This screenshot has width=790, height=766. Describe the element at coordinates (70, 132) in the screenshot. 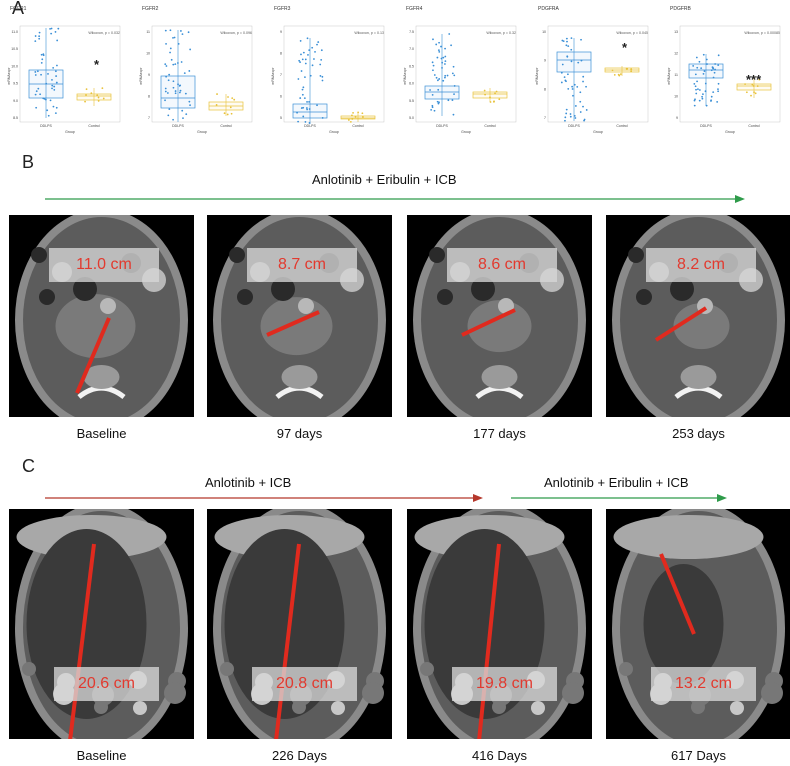

I see `x-axis-label: Group` at that location.